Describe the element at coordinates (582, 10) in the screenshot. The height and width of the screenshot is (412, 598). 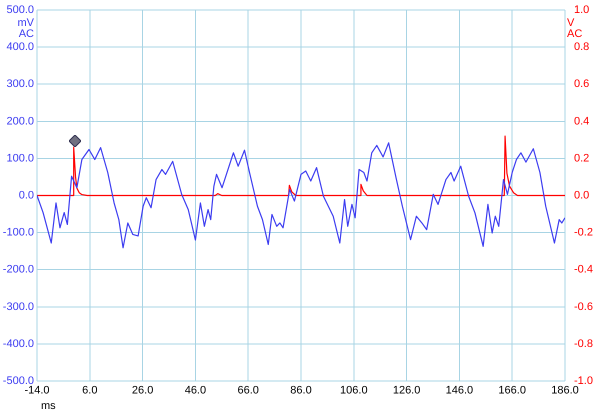
I see `y2-tick-label: 1.0` at that location.